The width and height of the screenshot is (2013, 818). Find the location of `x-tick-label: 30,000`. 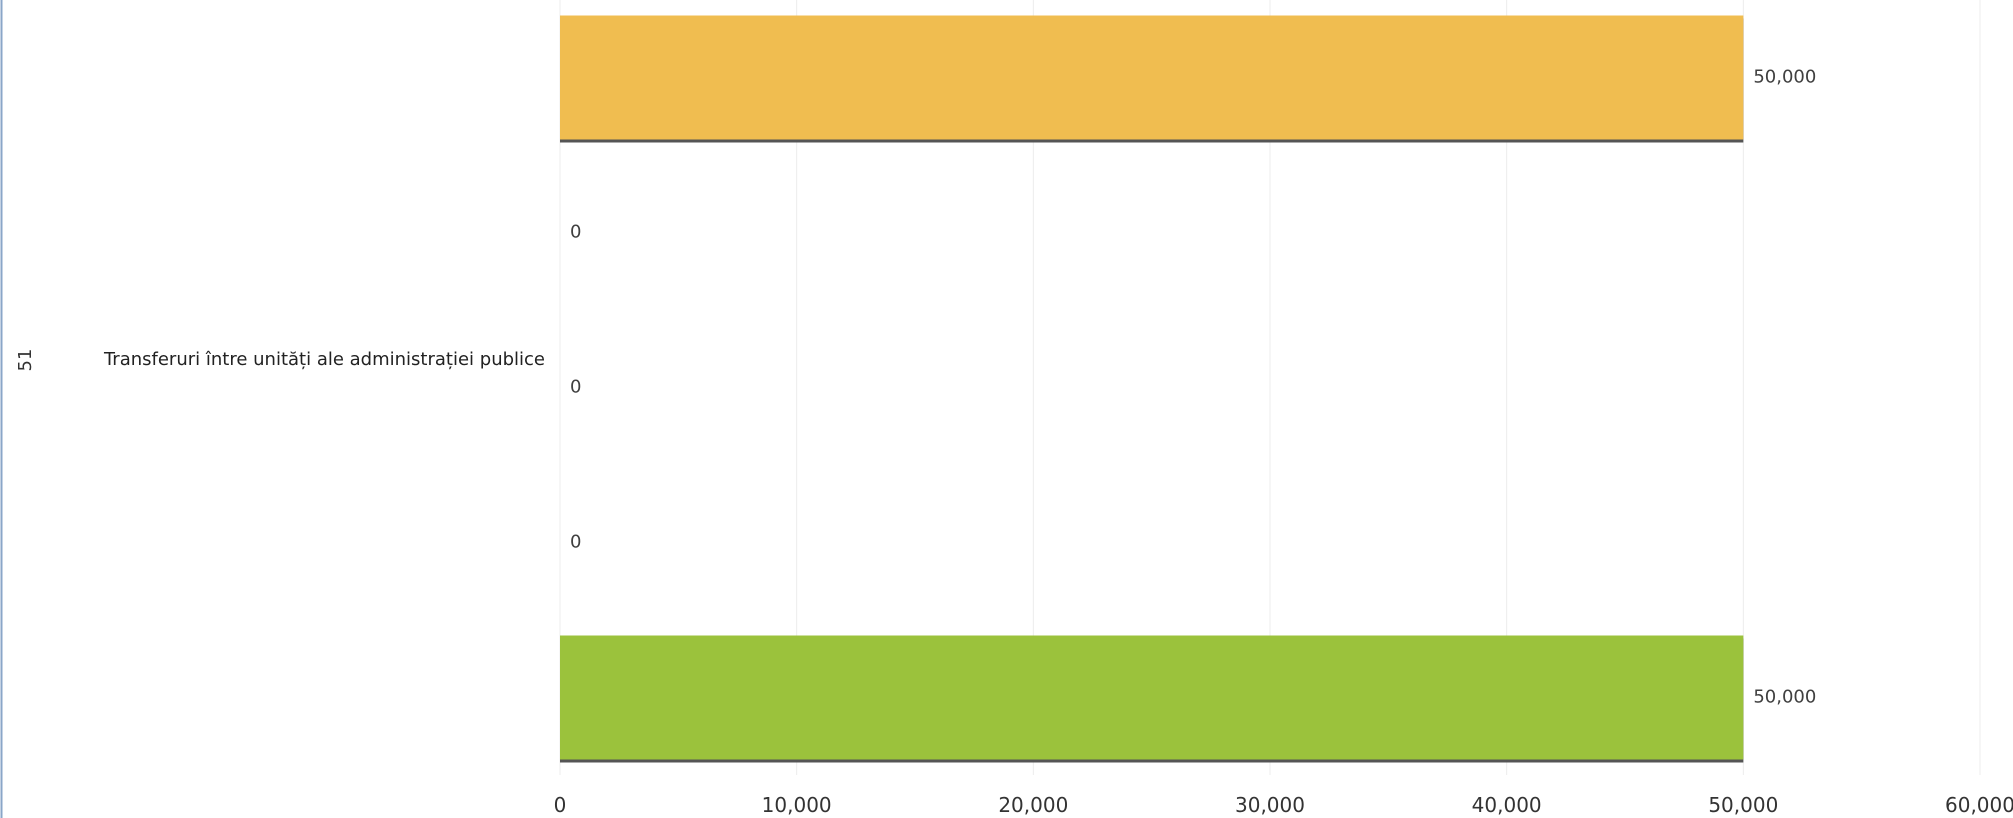

x-tick-label: 30,000 is located at coordinates (1270, 805).